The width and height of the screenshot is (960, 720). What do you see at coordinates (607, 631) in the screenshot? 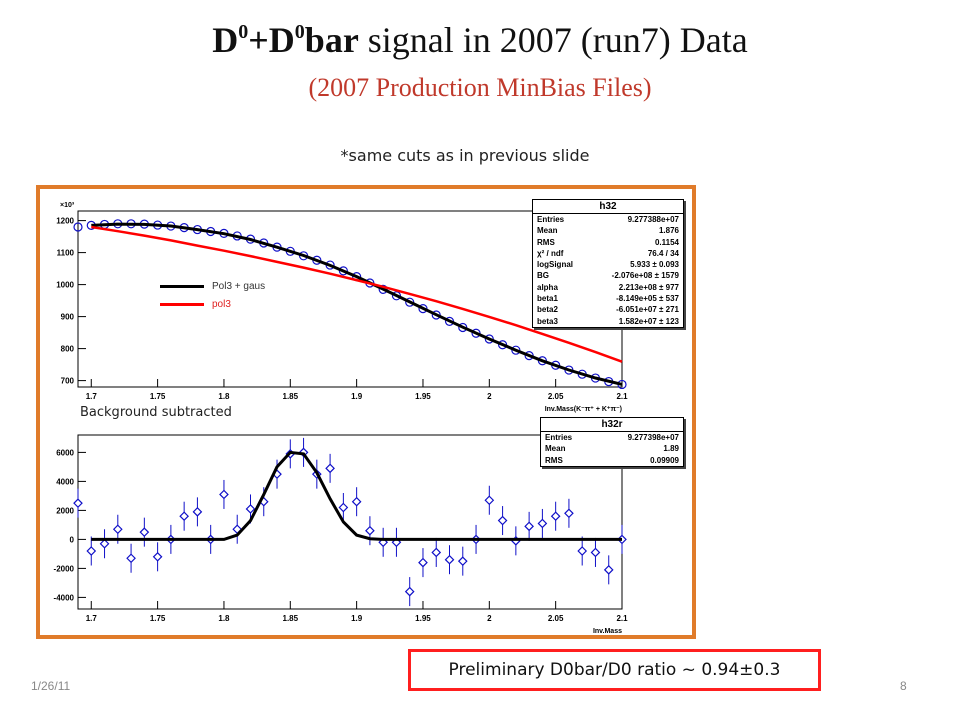
I see `x-axis-label: Inv.Mass` at bounding box center [607, 631].